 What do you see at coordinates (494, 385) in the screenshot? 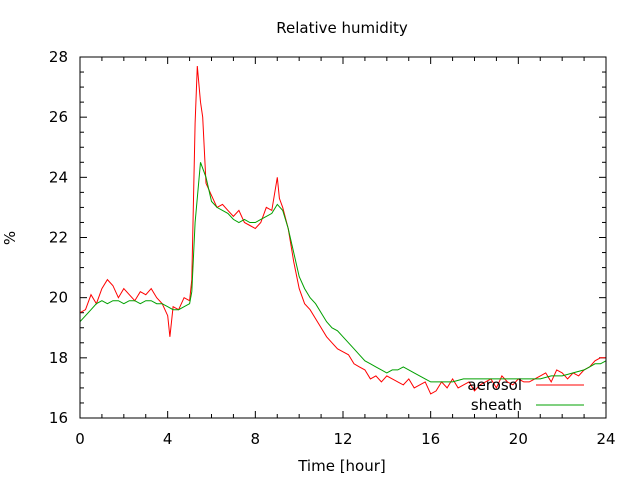
I see `legend-label-aerosol: aerosol` at bounding box center [494, 385].